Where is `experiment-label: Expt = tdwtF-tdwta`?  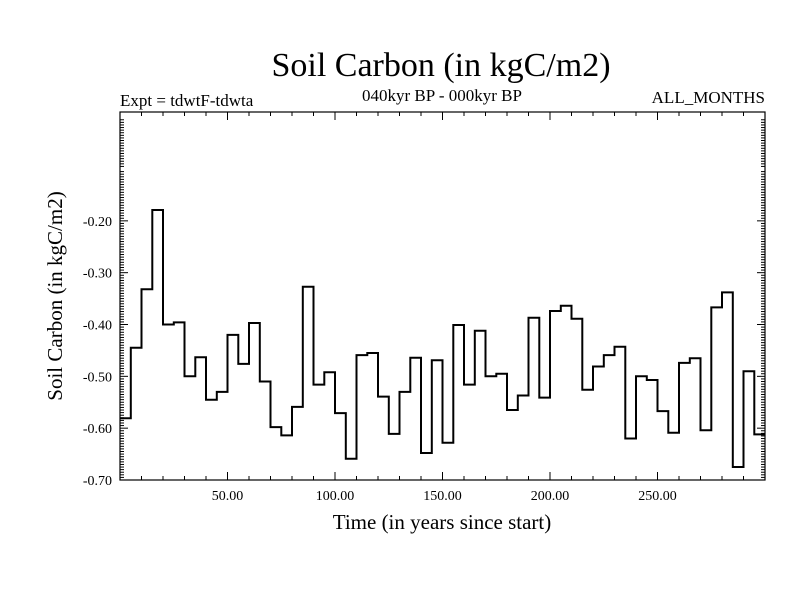 experiment-label: Expt = tdwtF-tdwta is located at coordinates (187, 100).